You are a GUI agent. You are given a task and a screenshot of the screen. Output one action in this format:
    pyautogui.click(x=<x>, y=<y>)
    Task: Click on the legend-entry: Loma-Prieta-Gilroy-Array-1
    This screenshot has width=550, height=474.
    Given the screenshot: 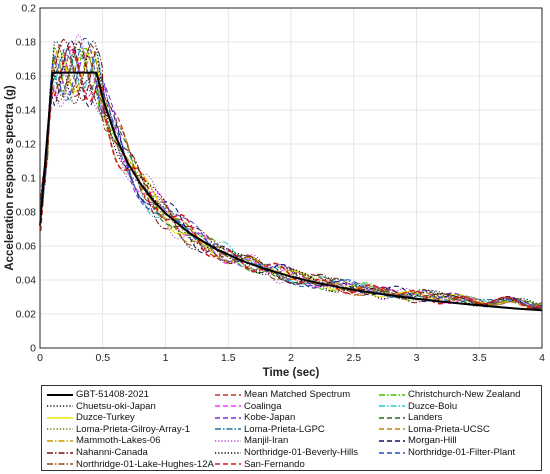 What is the action you would take?
    pyautogui.click(x=118, y=429)
    